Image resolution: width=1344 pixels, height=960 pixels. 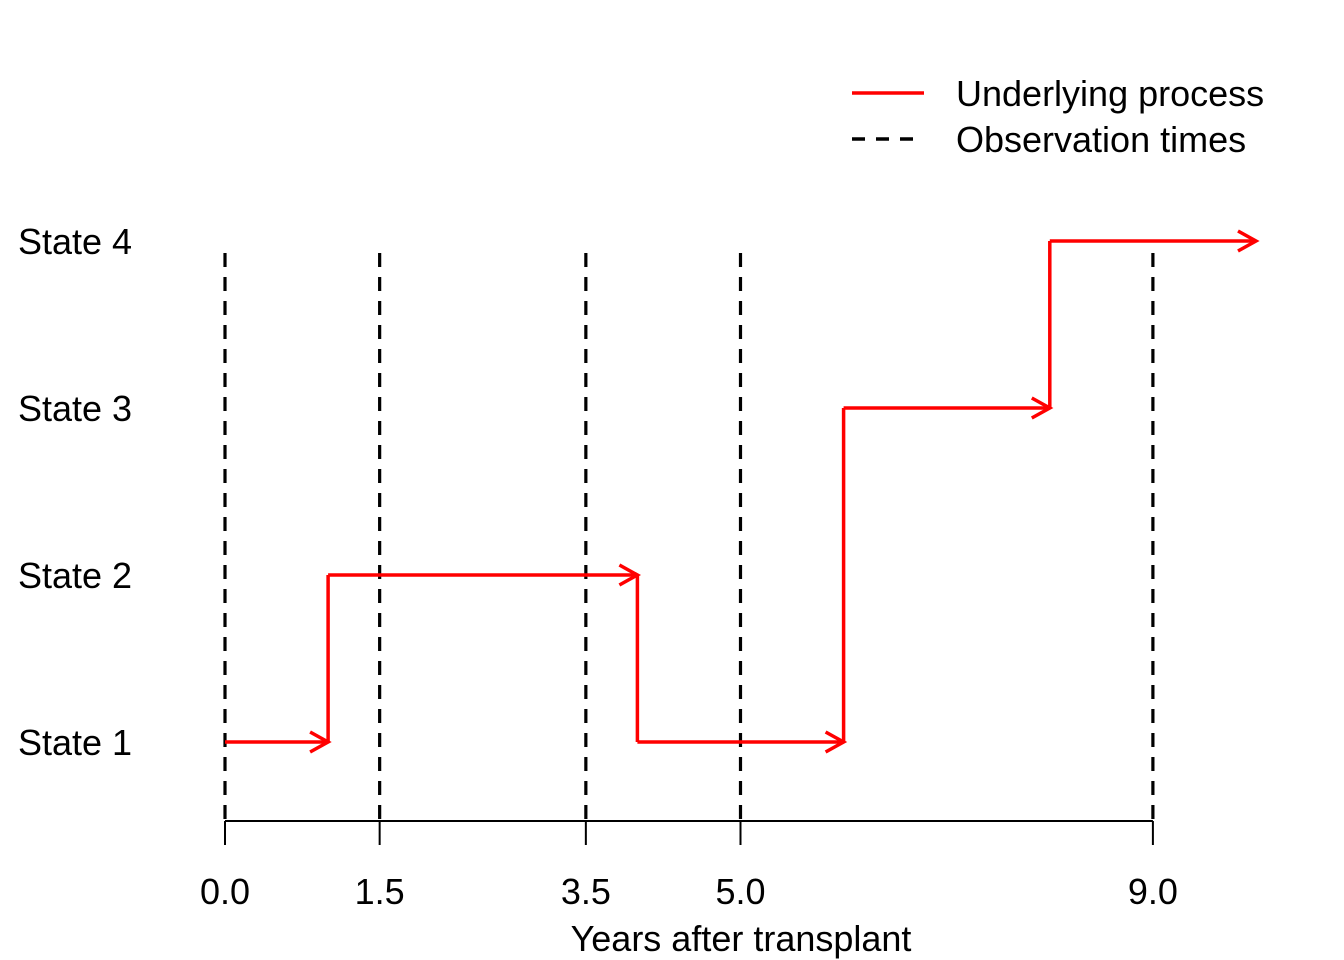 What do you see at coordinates (75, 575) in the screenshot?
I see `state-label-2: State 2` at bounding box center [75, 575].